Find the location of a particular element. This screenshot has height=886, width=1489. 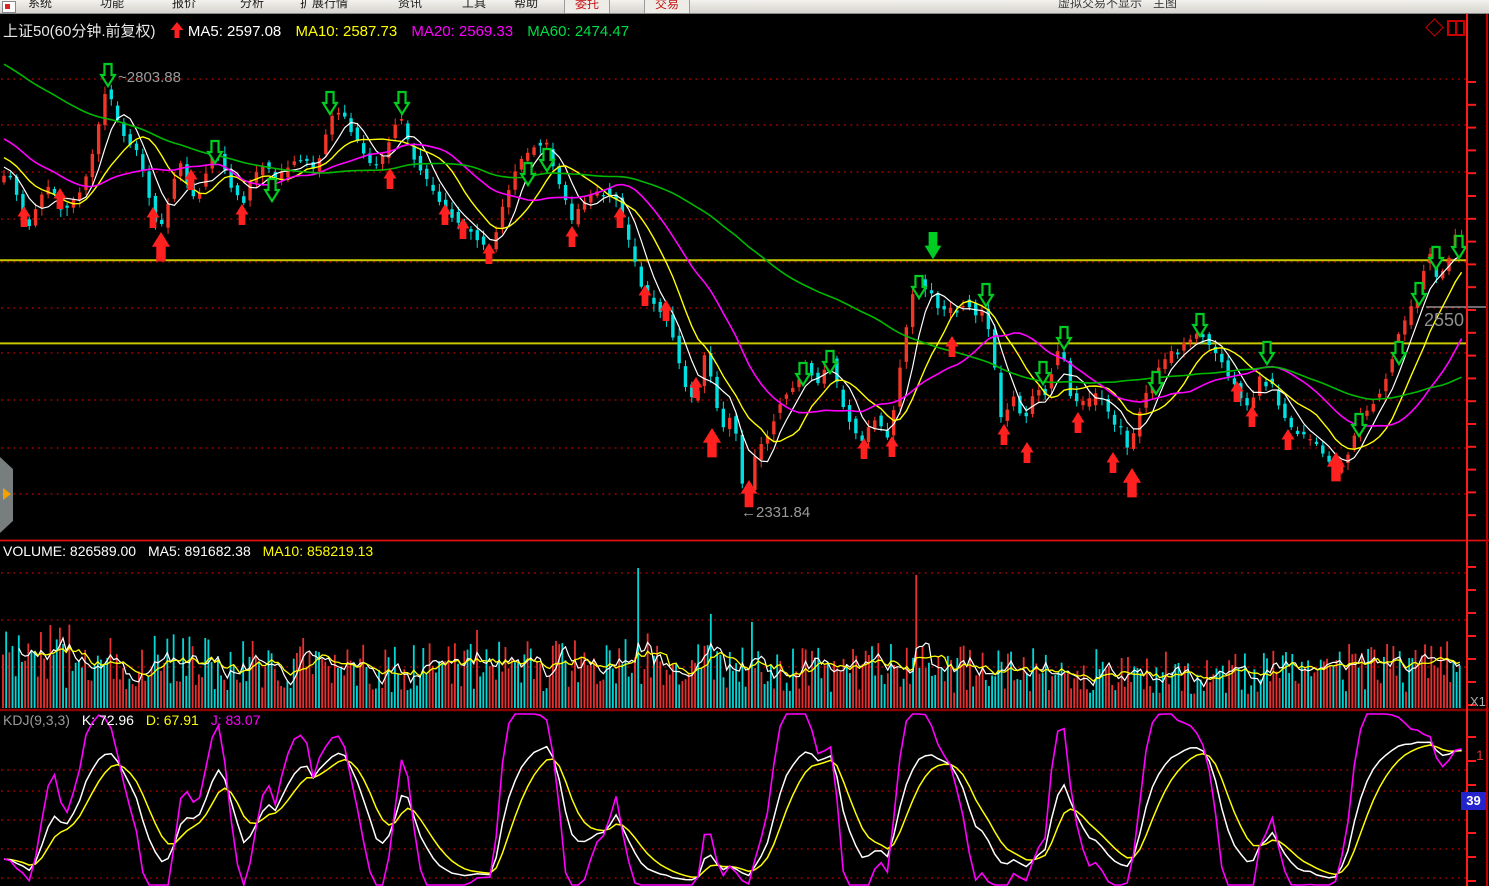

instrument-title: 上证50(60分钟.前复权) is located at coordinates (79, 31).